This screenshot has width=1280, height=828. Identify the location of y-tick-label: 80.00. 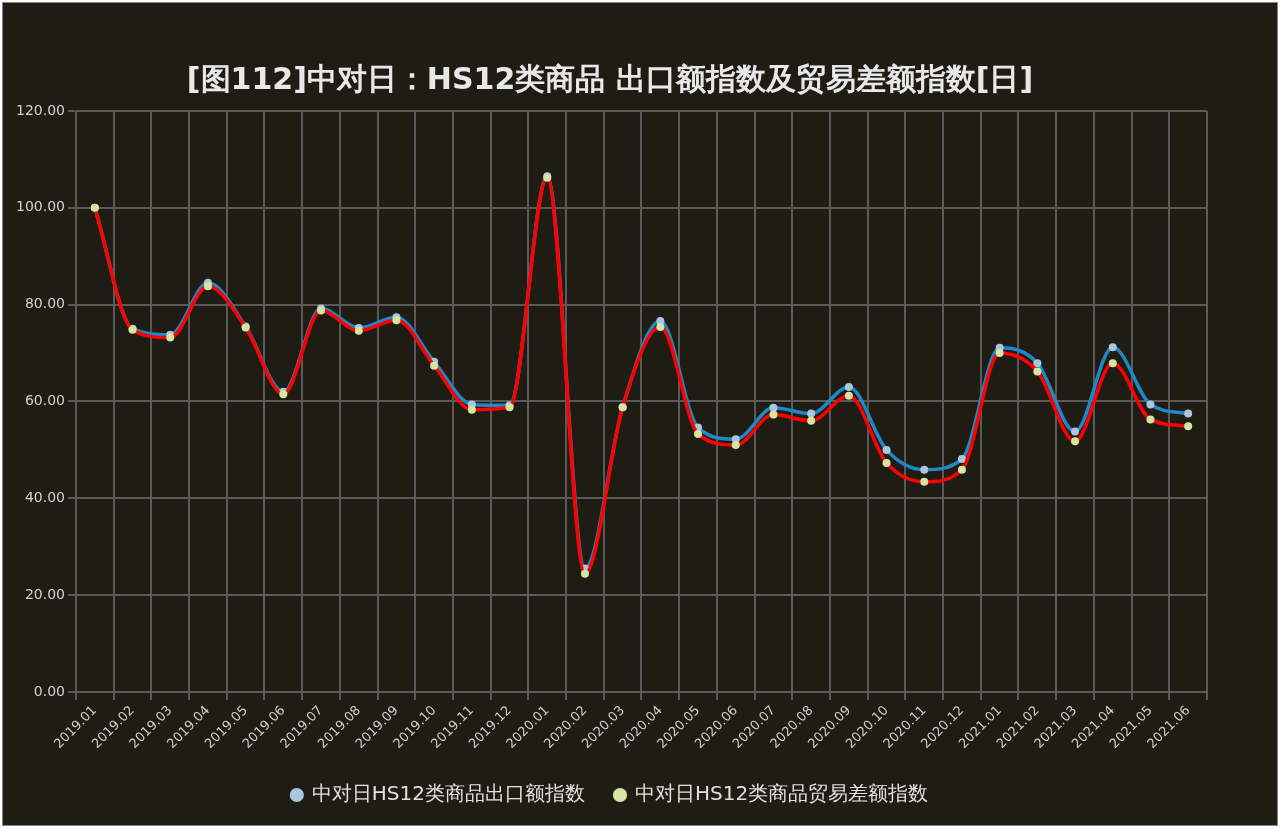
(44, 303).